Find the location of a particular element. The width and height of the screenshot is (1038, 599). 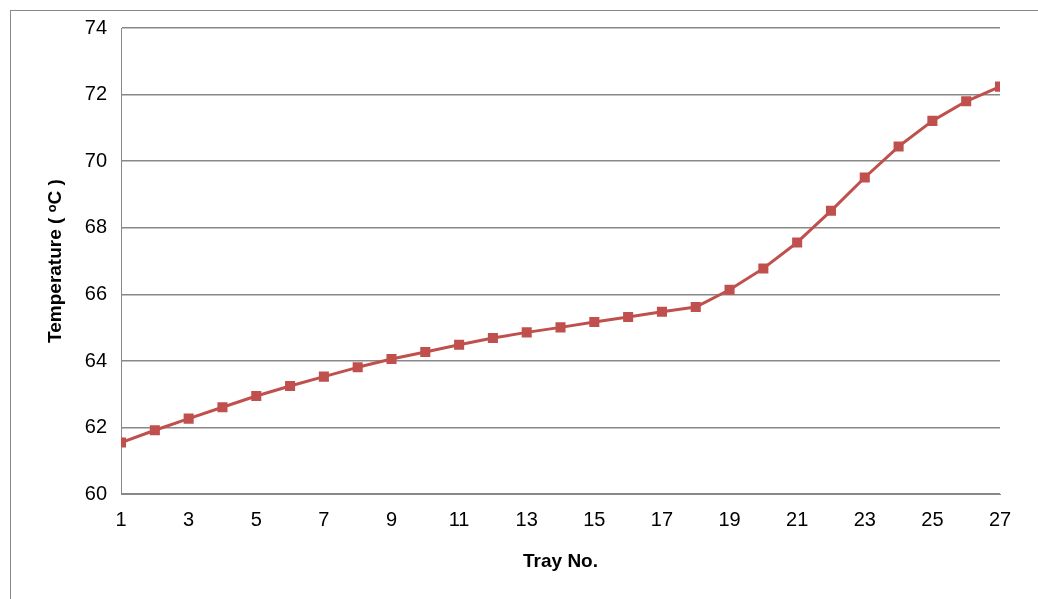

y-axis-title: Temperature ( ᵒC ) is located at coordinates (54, 261).